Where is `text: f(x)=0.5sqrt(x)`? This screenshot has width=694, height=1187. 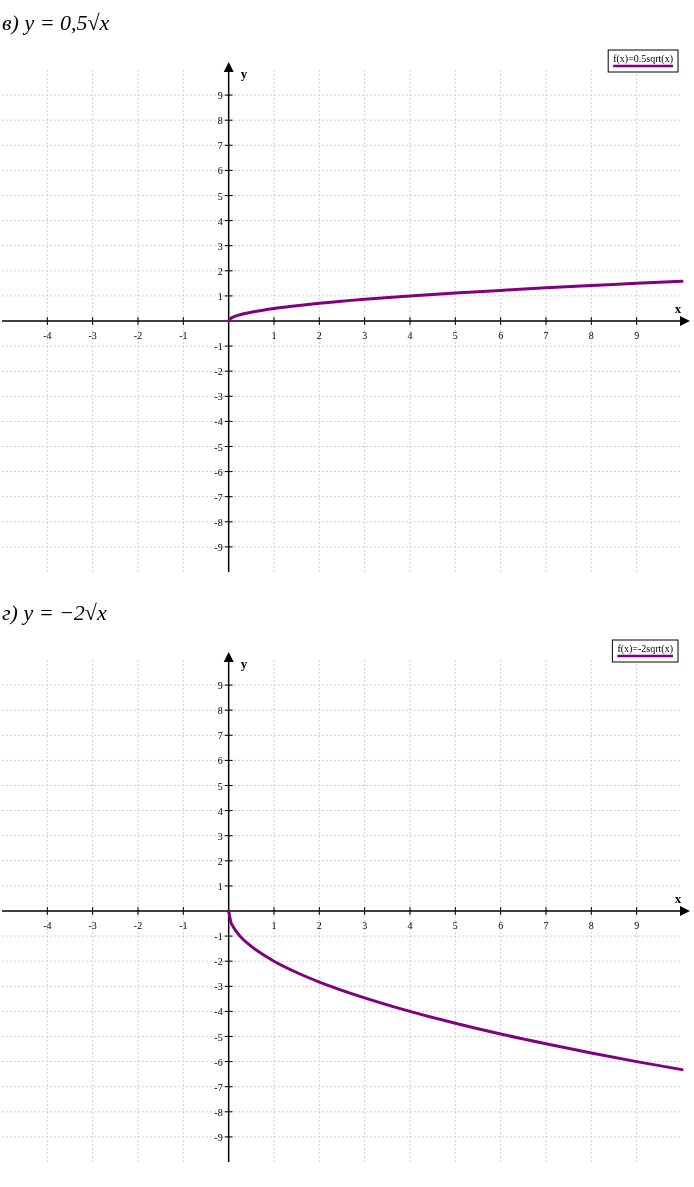 text: f(x)=0.5sqrt(x) is located at coordinates (643, 59).